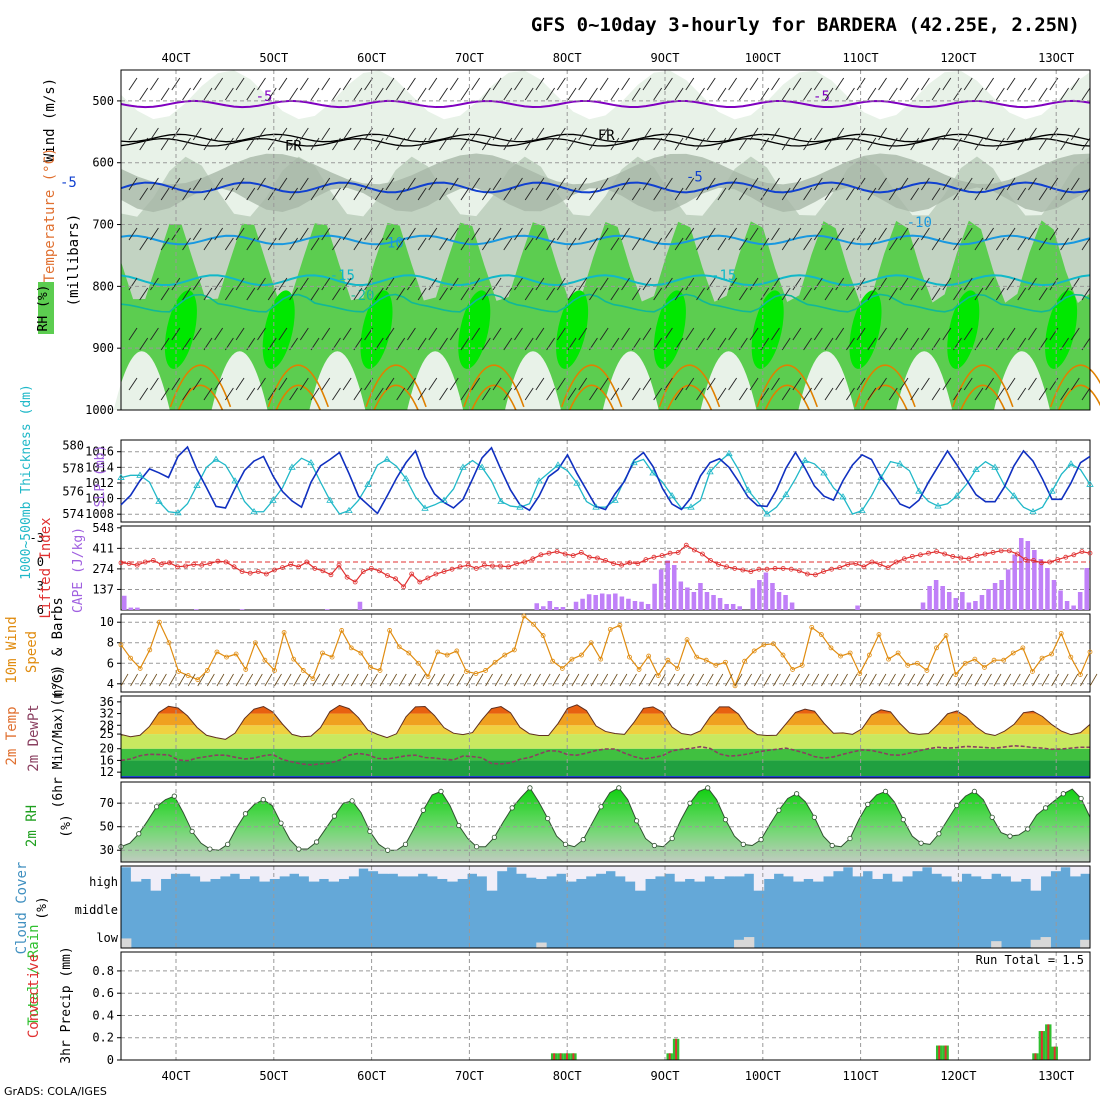 This screenshot has height=1104, width=1100. I want to click on panel-frame, so click(605, 737).